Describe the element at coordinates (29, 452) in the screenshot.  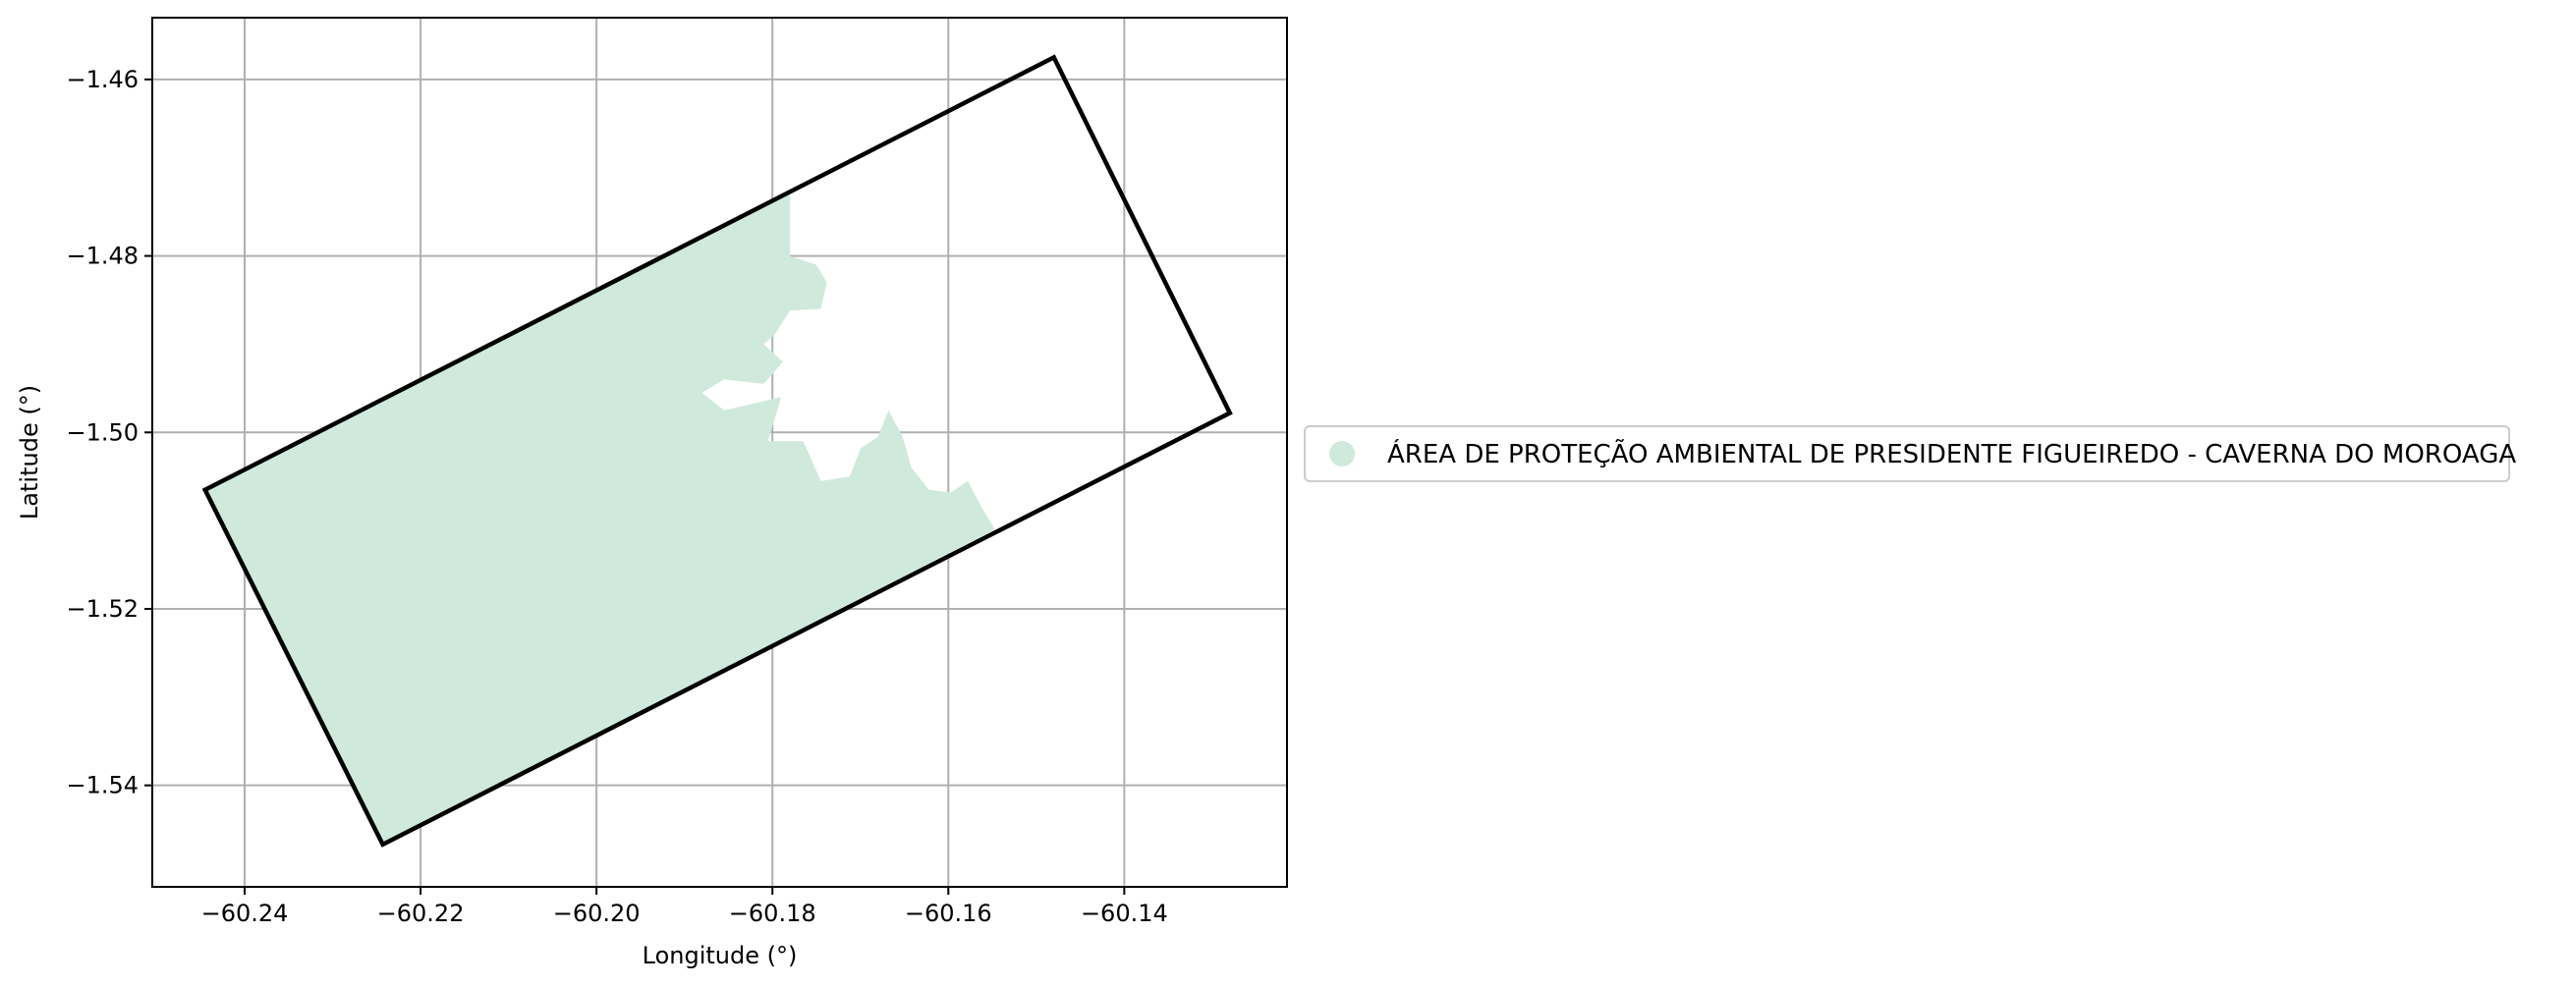
I see `y-axis-title: Latitude (°)` at that location.